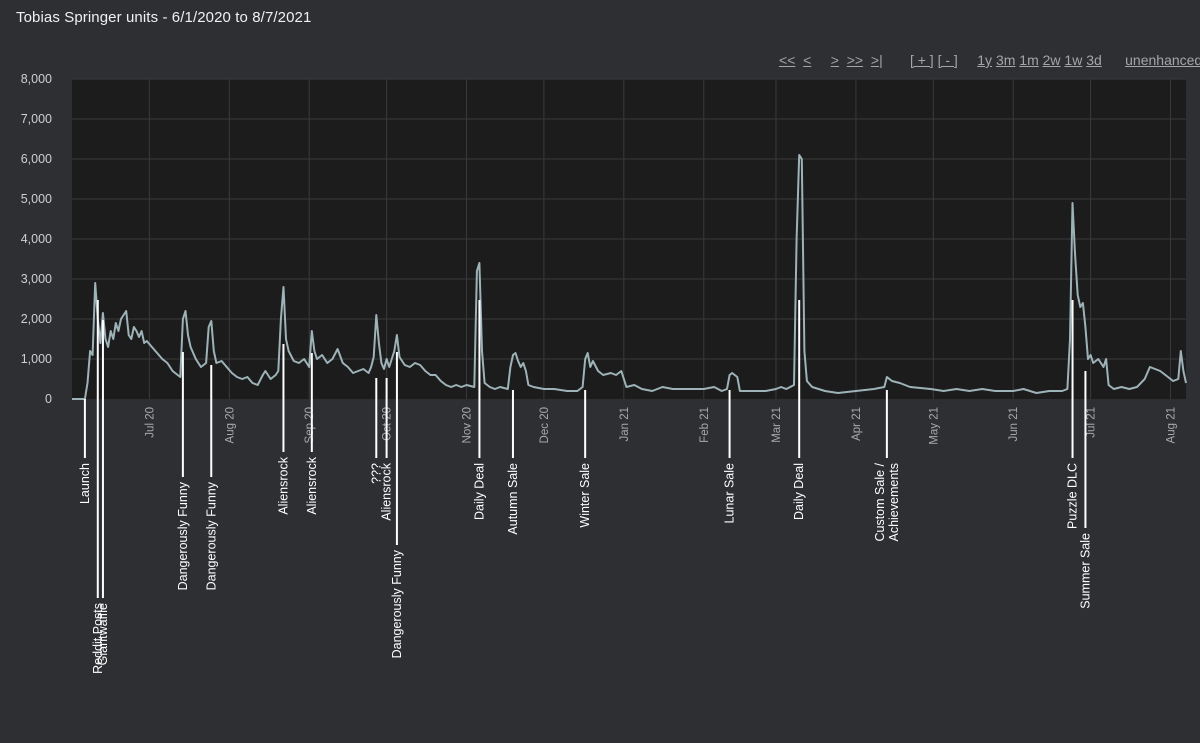 This screenshot has height=743, width=1200. Describe the element at coordinates (468, 425) in the screenshot. I see `x-tick-label: Nov 20` at that location.